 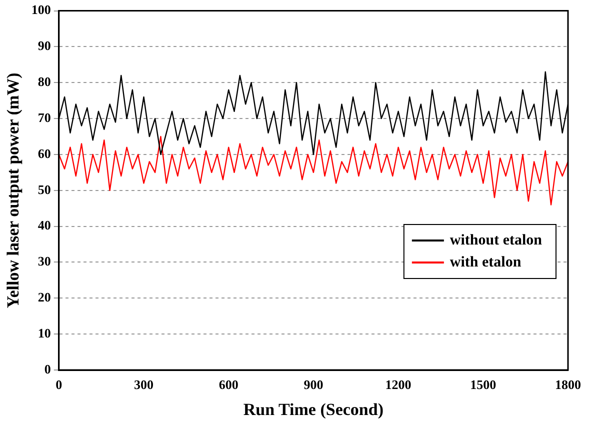 I want to click on y-tick-label: 60, so click(x=44, y=153).